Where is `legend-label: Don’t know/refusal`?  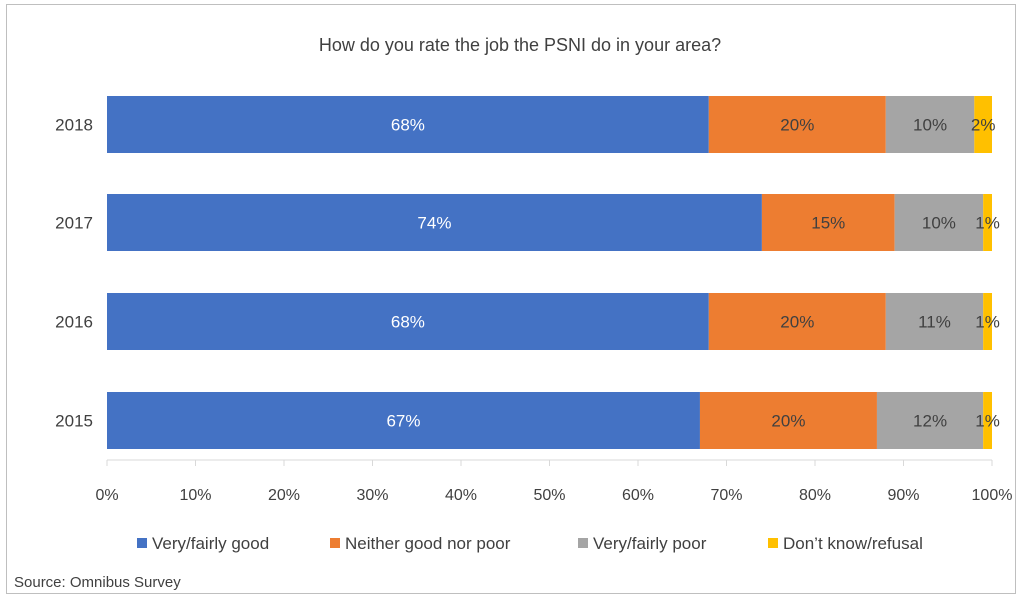
legend-label: Don’t know/refusal is located at coordinates (853, 543).